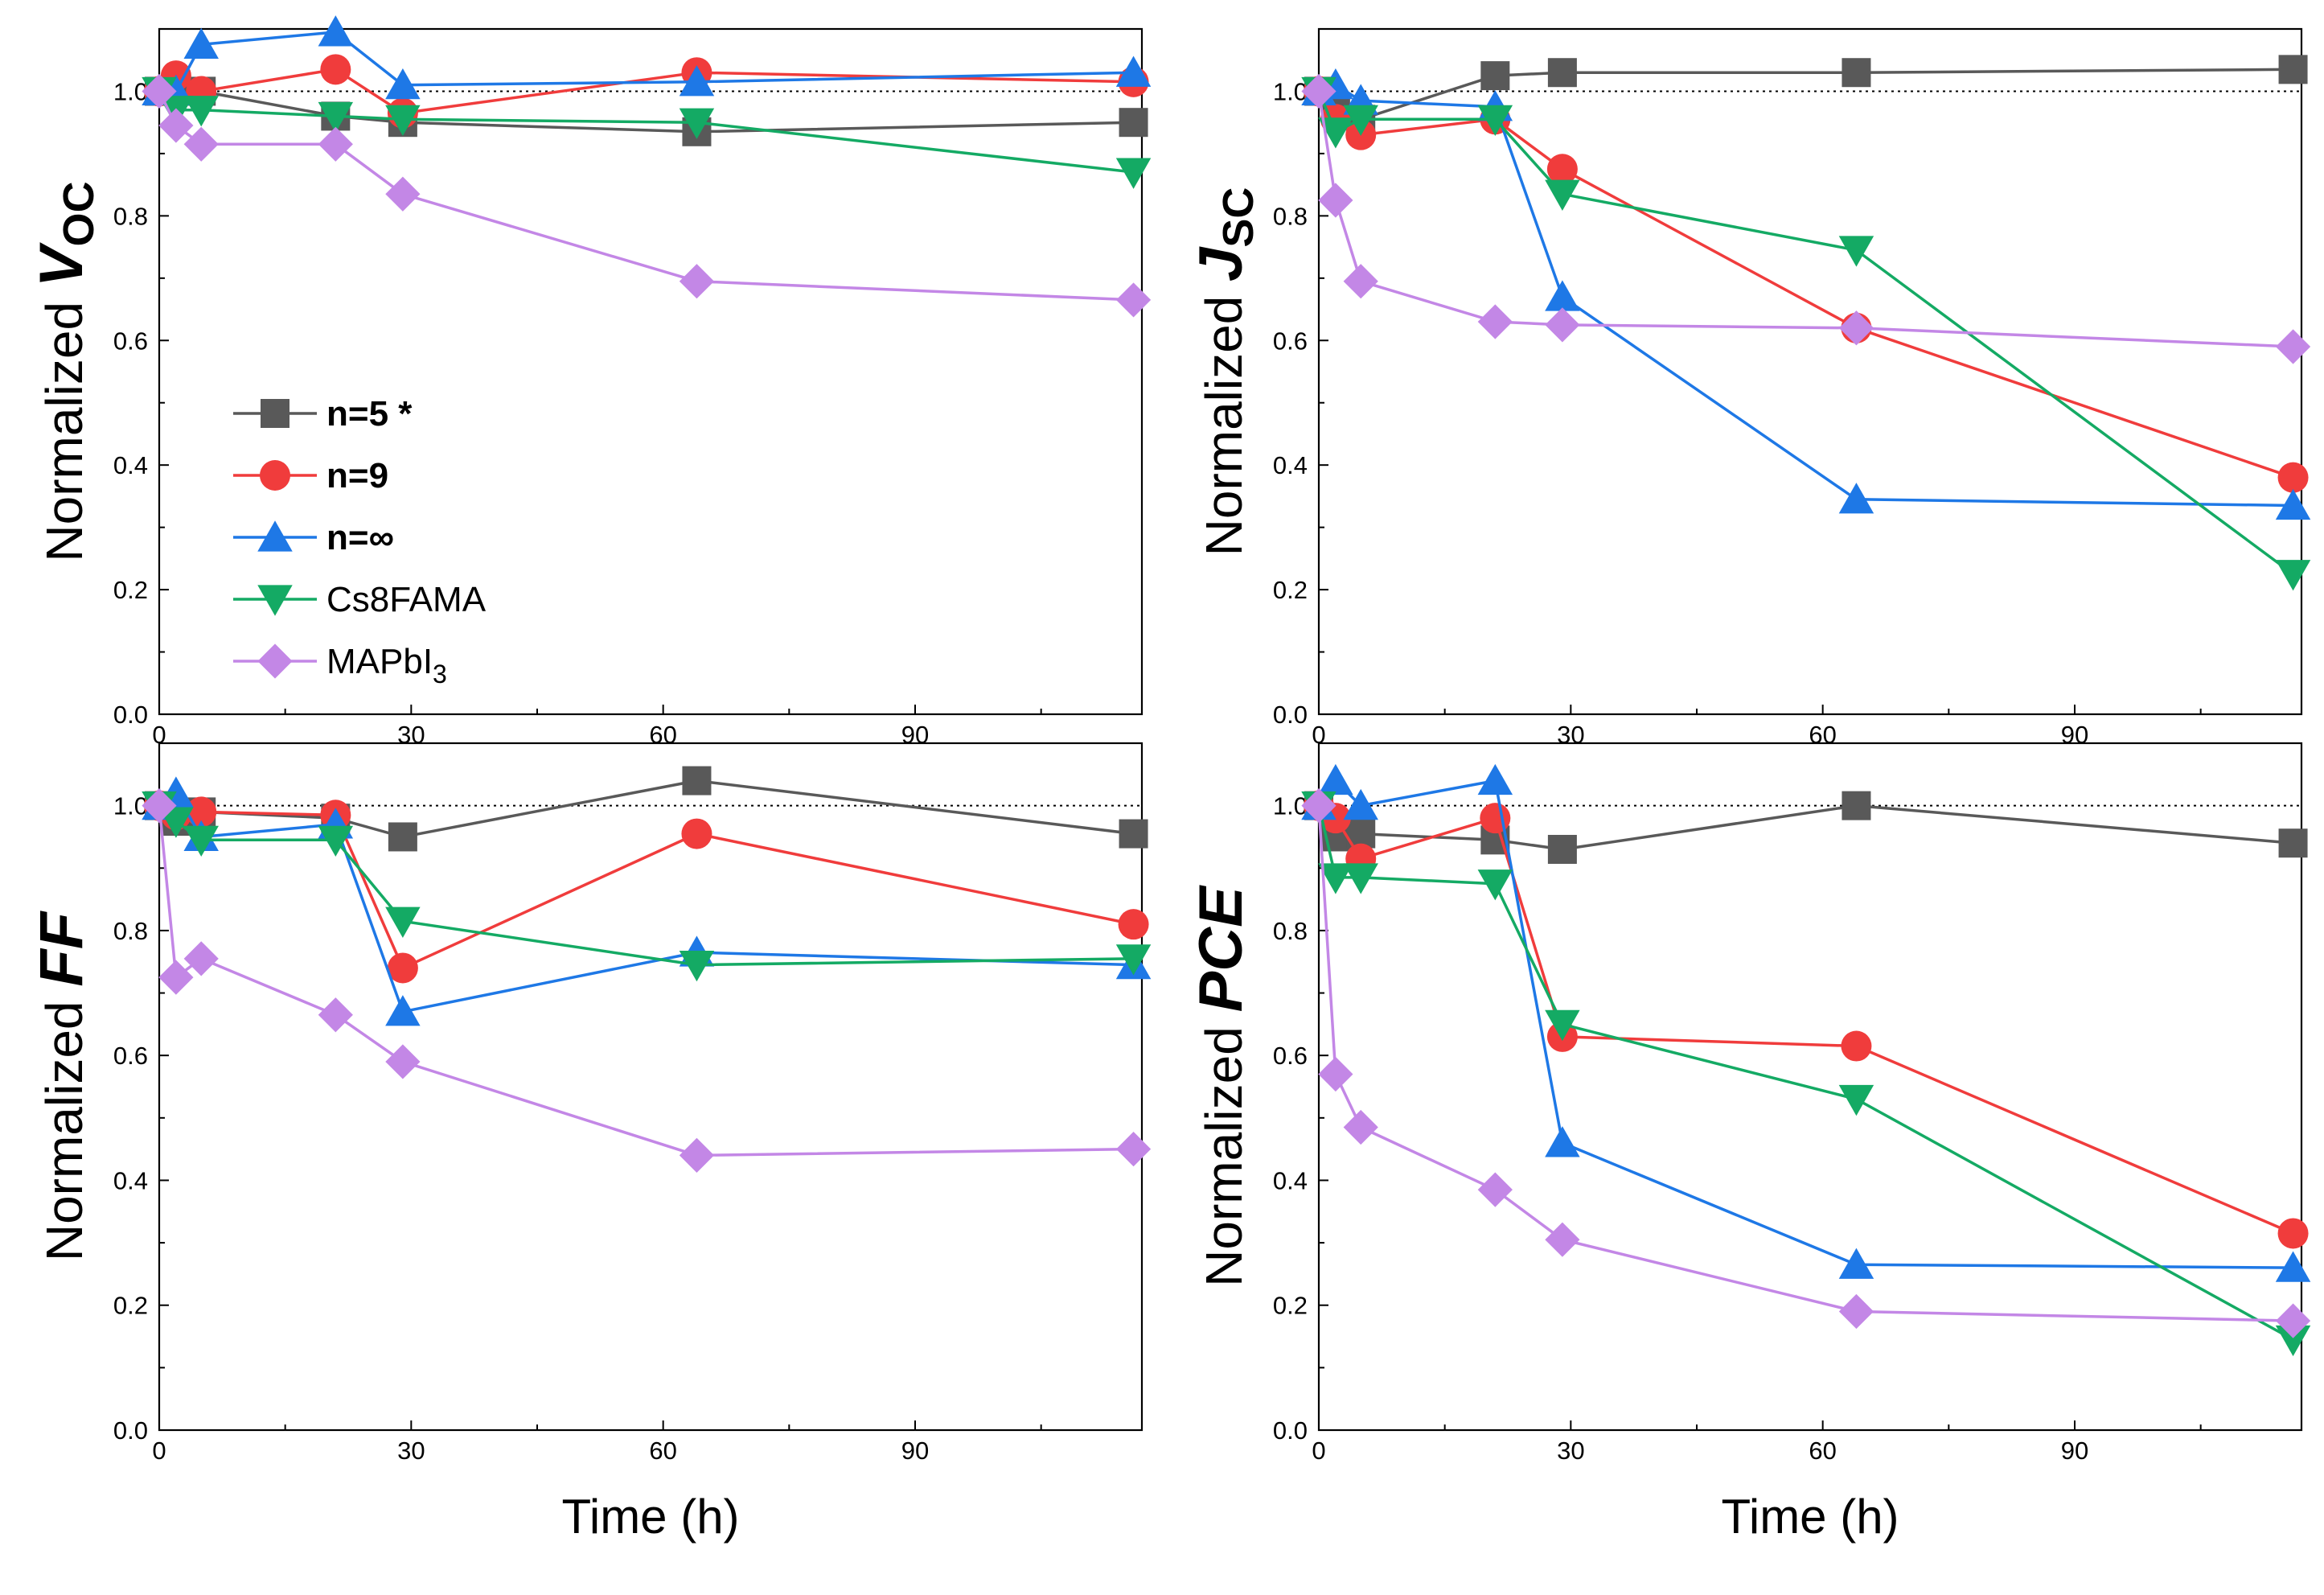 This screenshot has height=1595, width=2324. What do you see at coordinates (313, 537) in the screenshot?
I see `legend-item: n=∞` at bounding box center [313, 537].